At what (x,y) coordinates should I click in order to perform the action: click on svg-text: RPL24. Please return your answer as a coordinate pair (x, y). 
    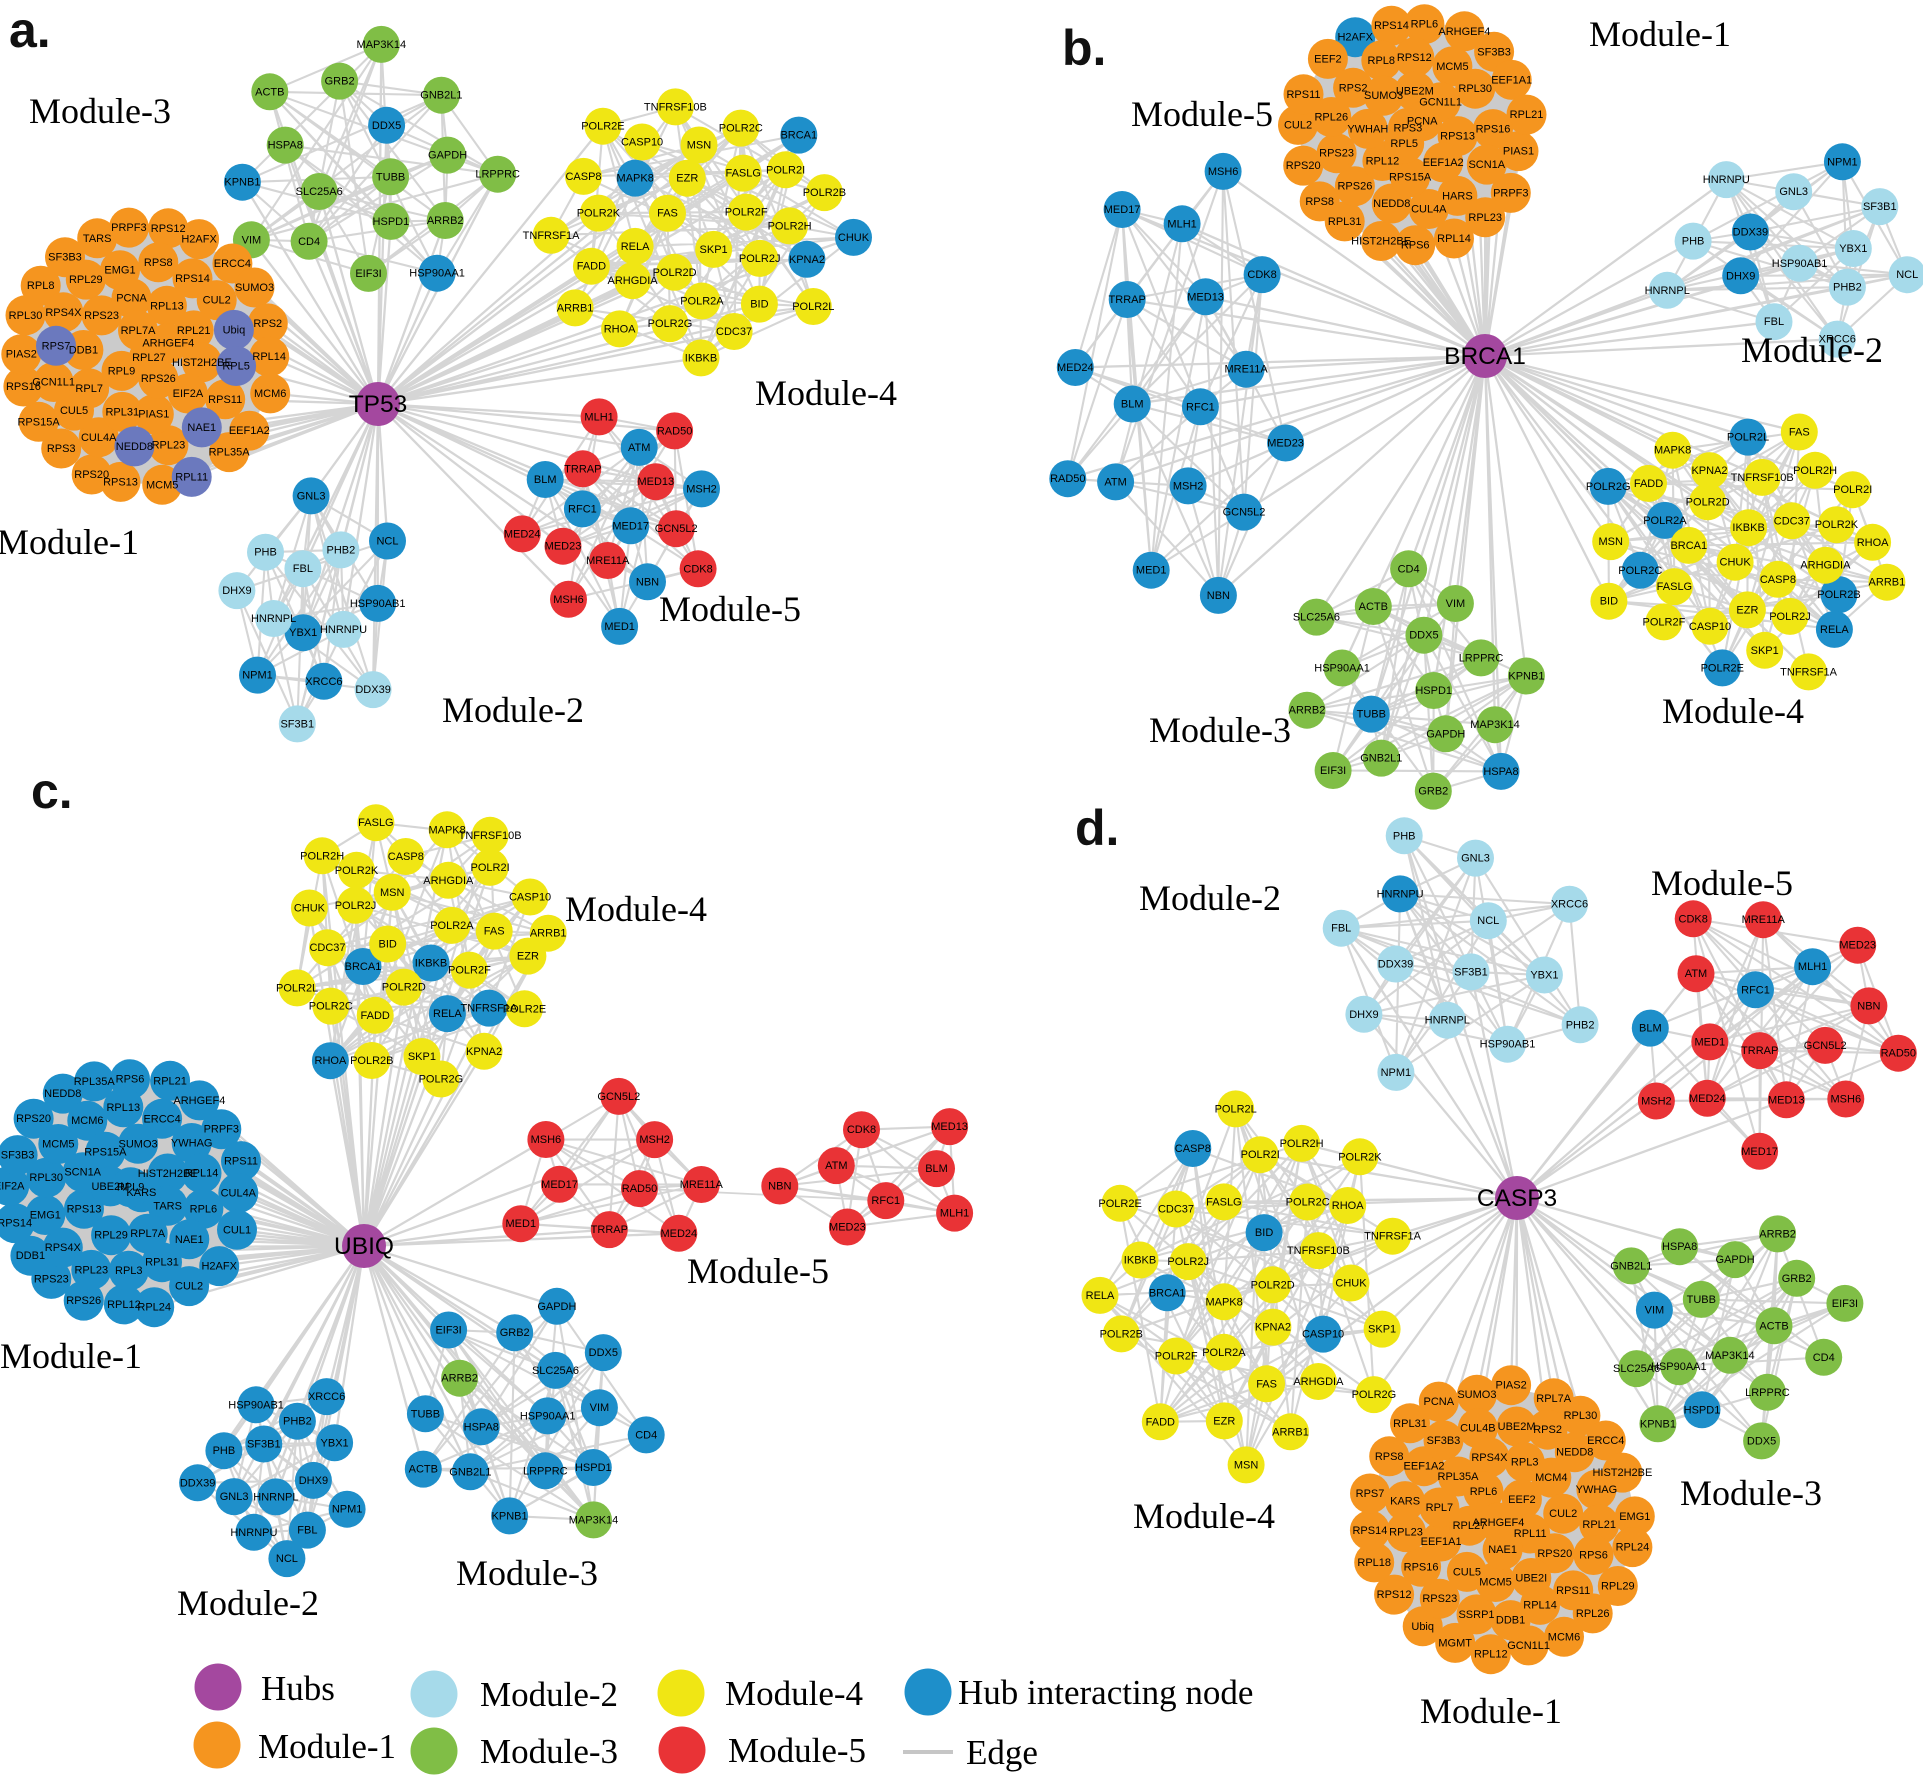
    Looking at the image, I should click on (154, 1308).